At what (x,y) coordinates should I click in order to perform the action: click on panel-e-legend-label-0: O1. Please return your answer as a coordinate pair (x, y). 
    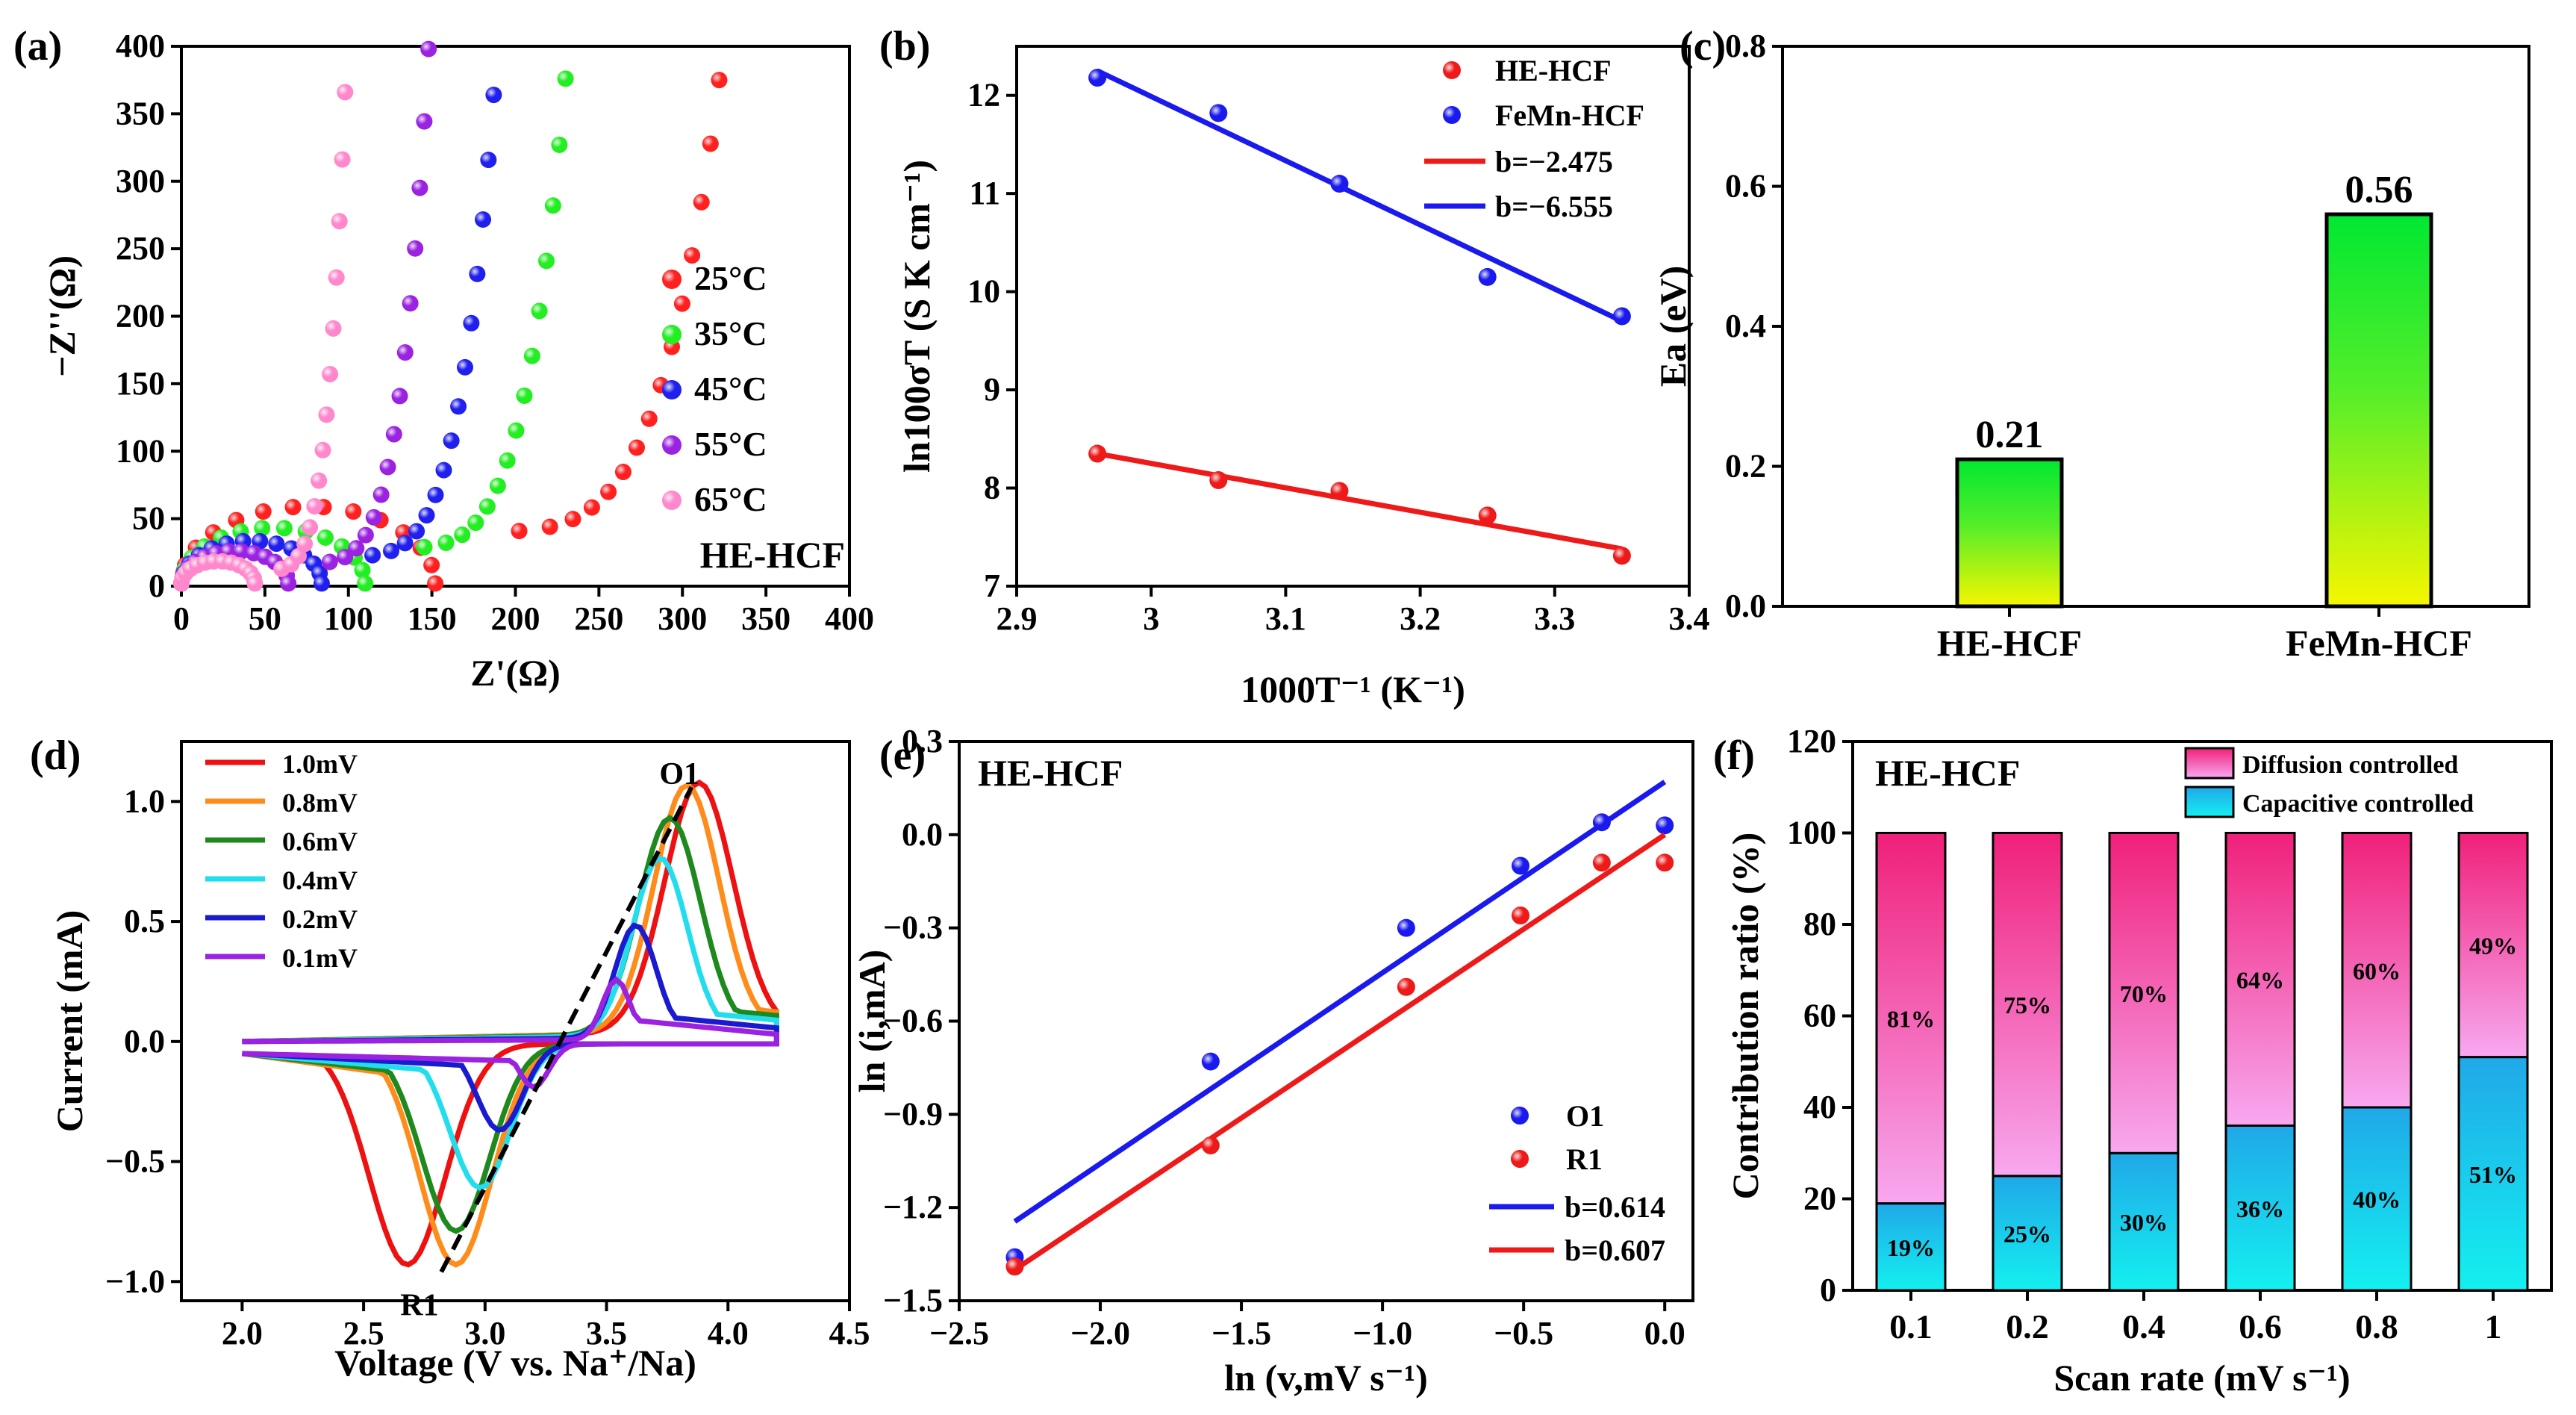
    Looking at the image, I should click on (1585, 1116).